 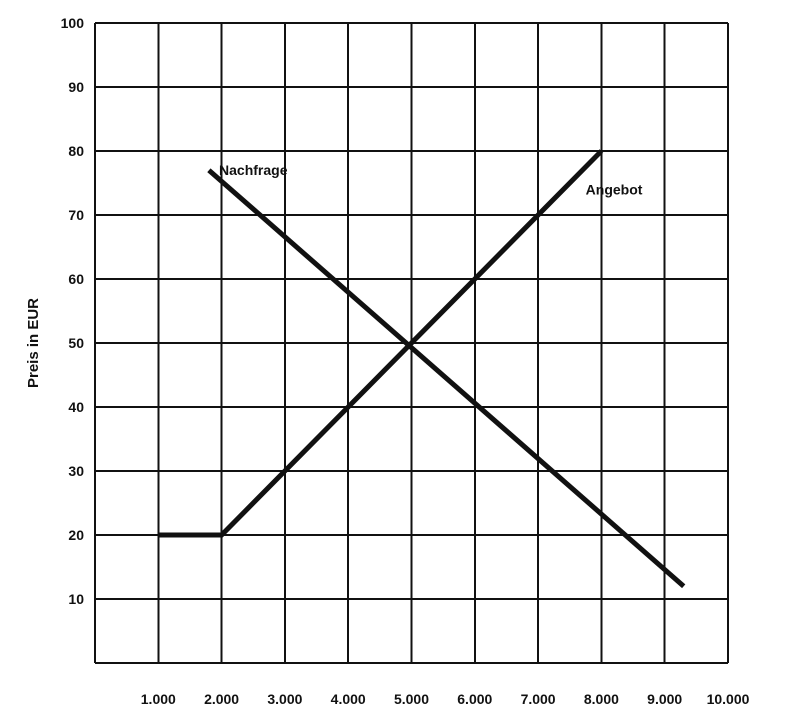 What do you see at coordinates (474, 699) in the screenshot?
I see `x-tick-label: 6.000` at bounding box center [474, 699].